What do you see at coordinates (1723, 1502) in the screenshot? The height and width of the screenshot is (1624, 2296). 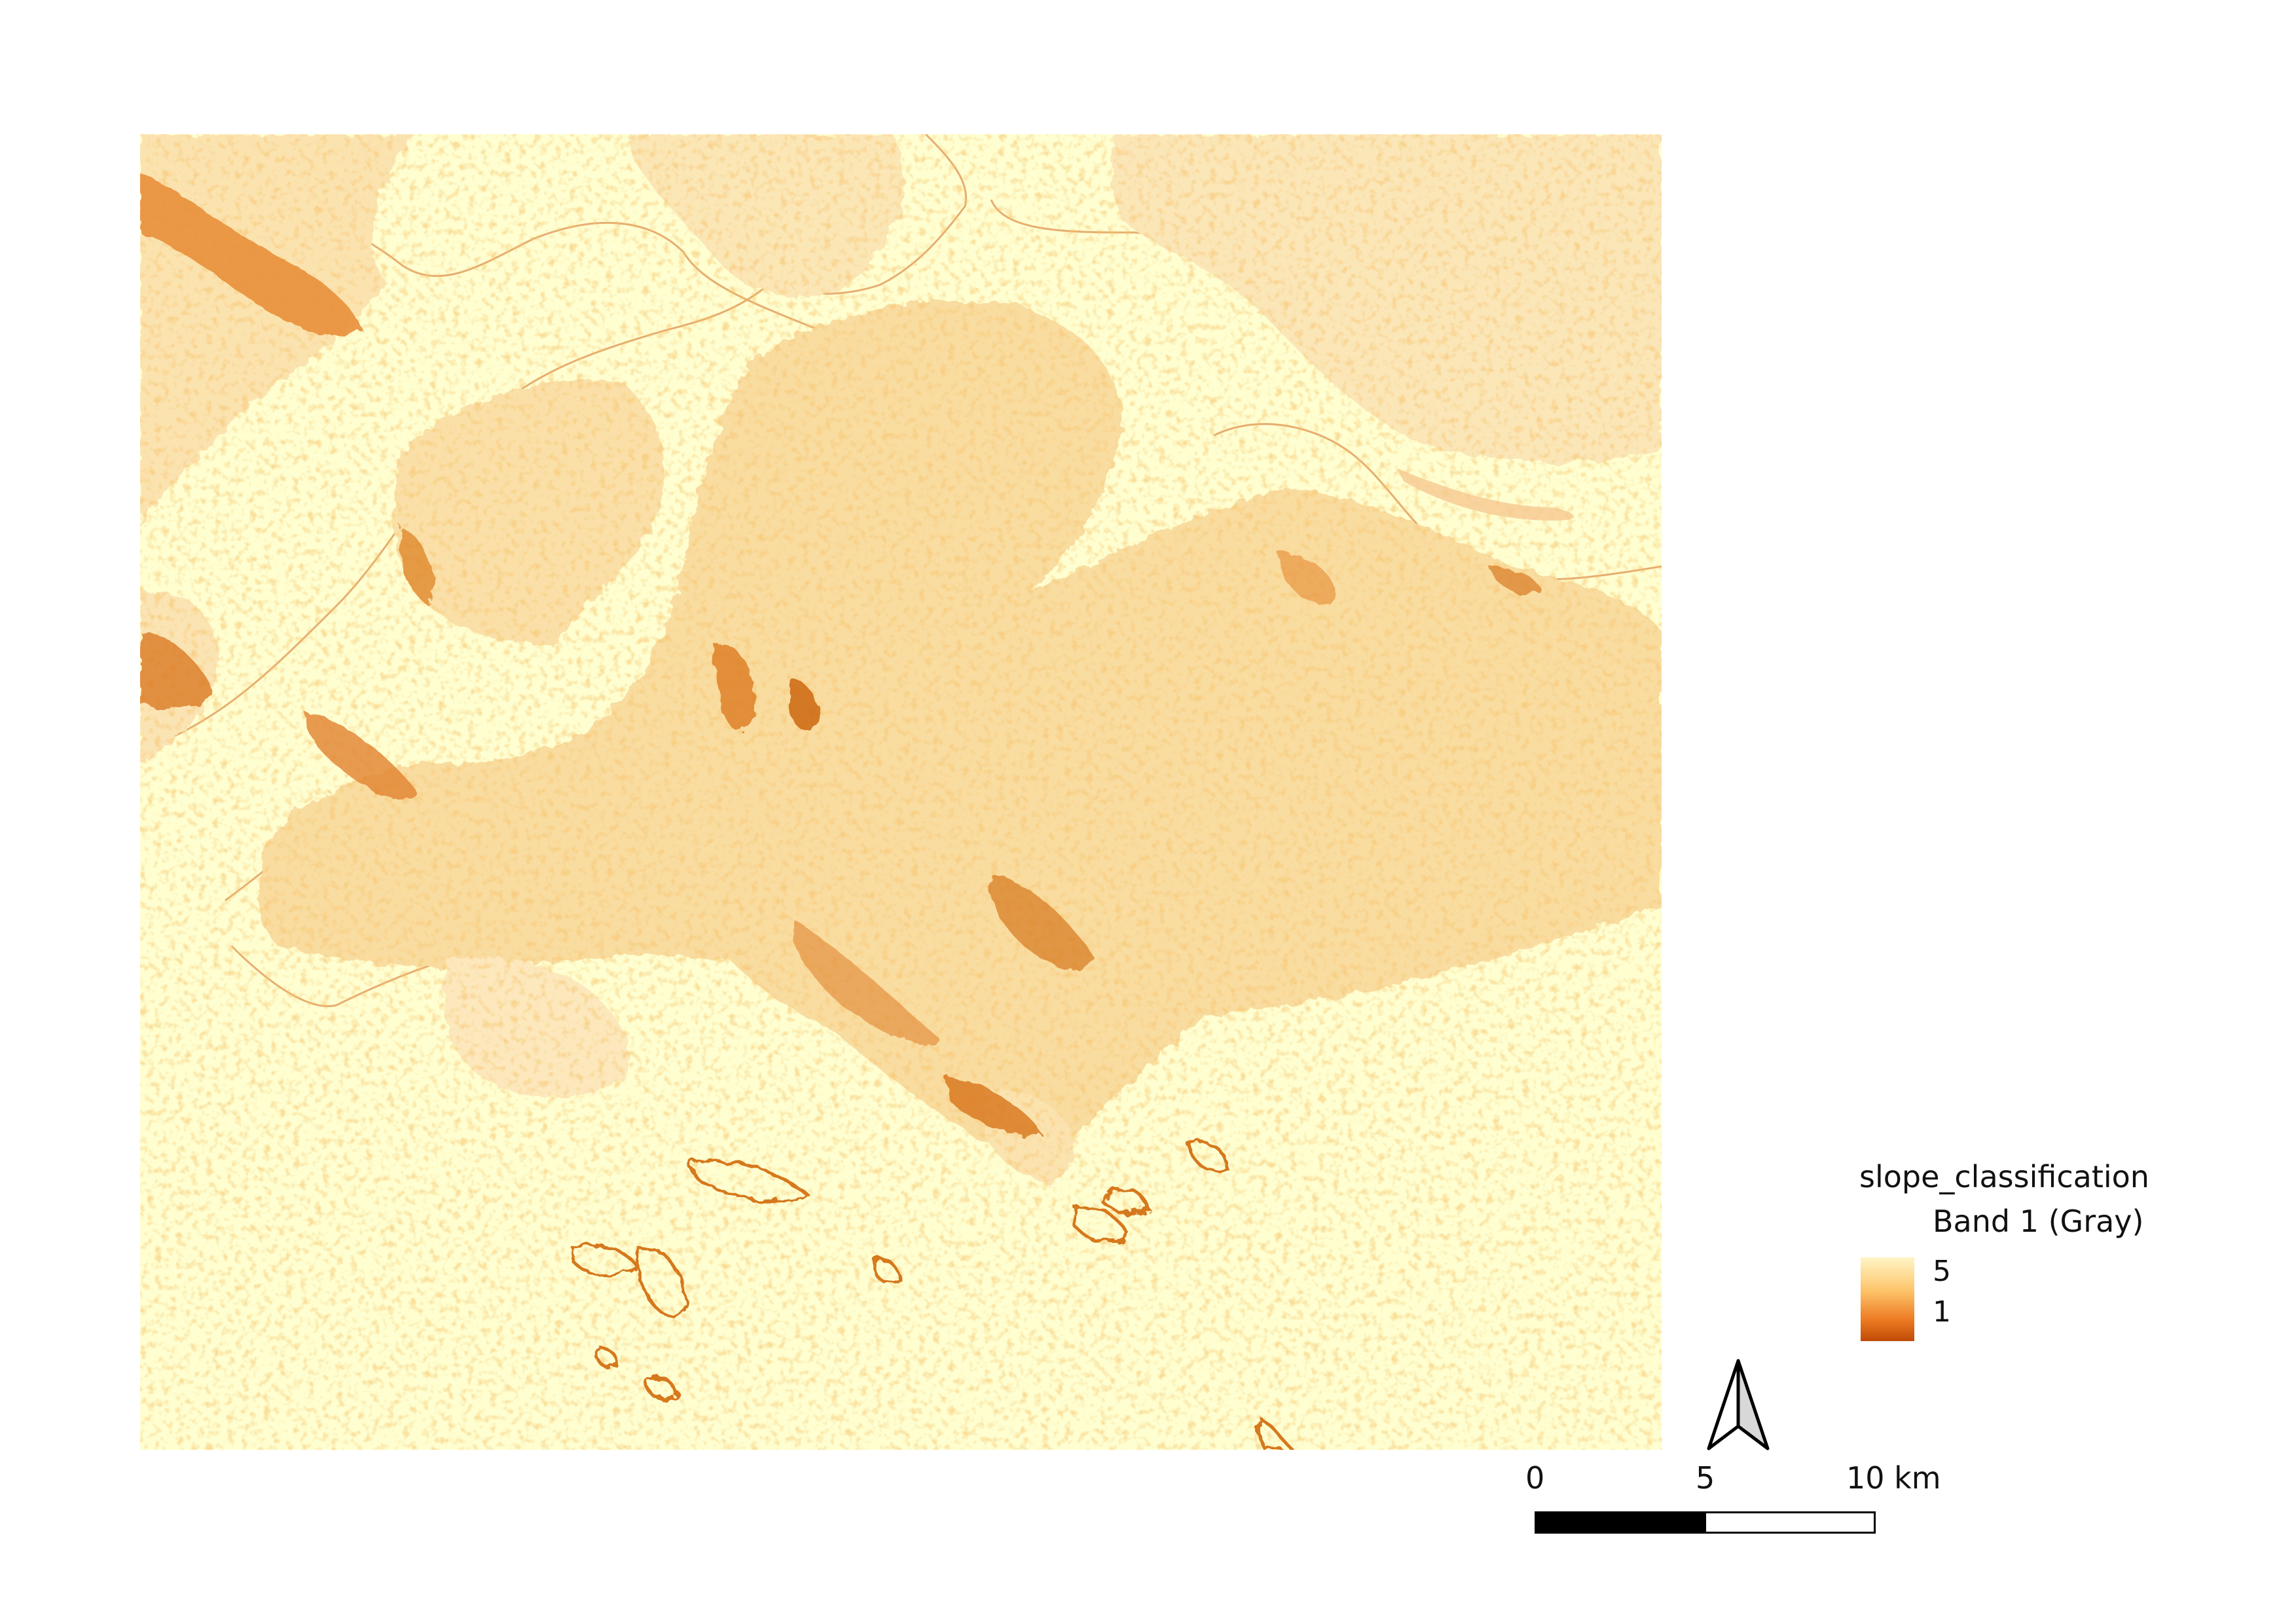 I see `scale-bar: 0 5 10 km` at bounding box center [1723, 1502].